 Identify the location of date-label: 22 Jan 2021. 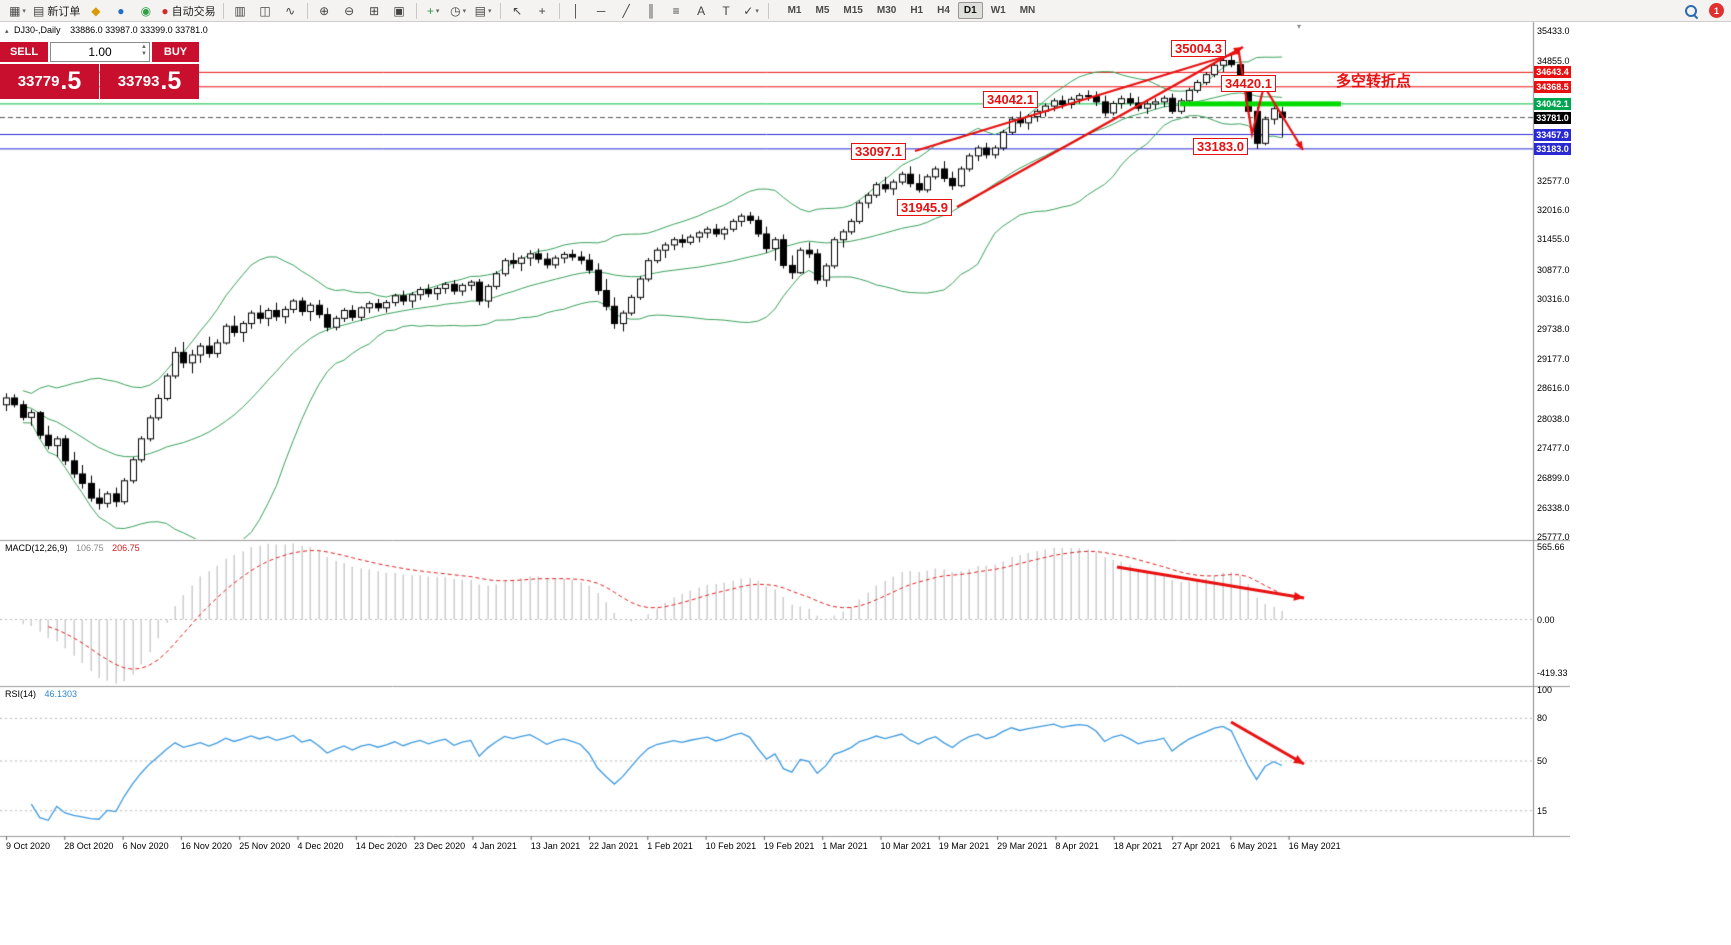
(614, 846).